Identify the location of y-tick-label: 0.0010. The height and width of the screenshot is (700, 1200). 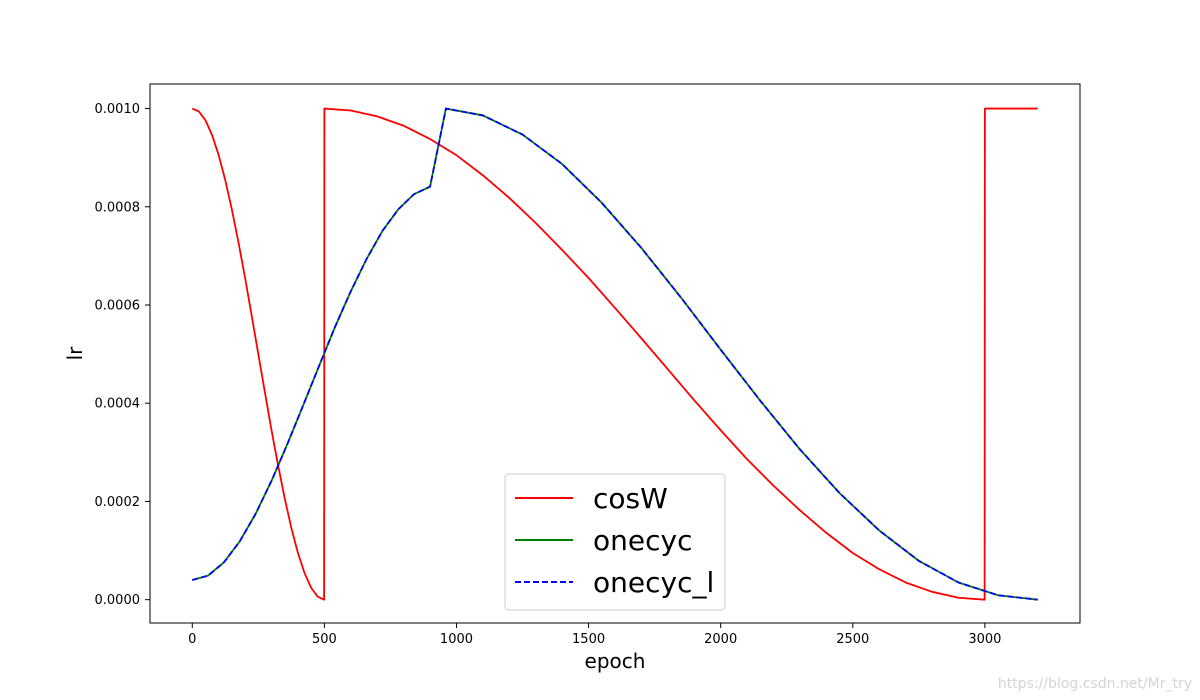
(118, 109).